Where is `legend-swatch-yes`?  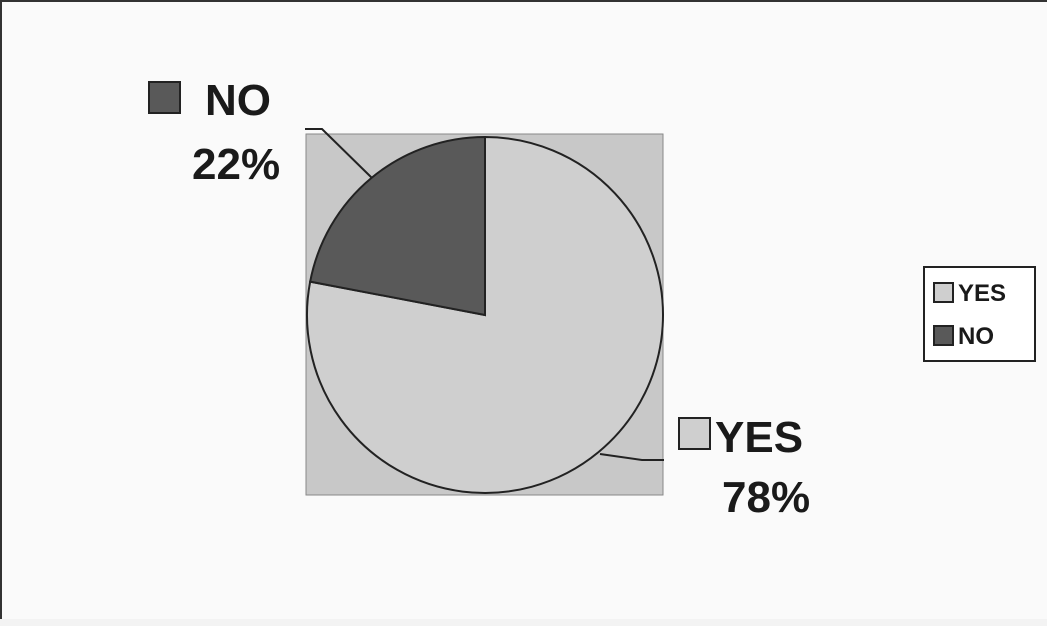
legend-swatch-yes is located at coordinates (943, 292).